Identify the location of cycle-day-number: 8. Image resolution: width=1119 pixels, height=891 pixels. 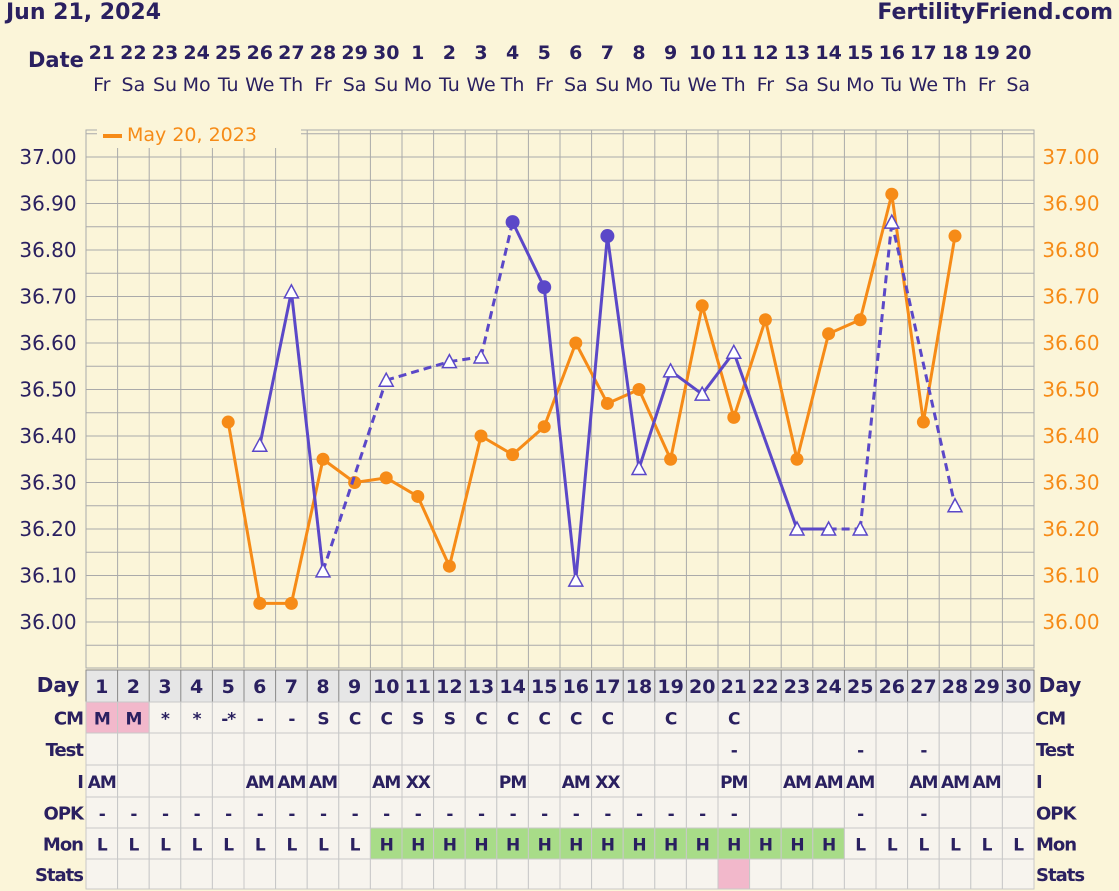
(322, 687).